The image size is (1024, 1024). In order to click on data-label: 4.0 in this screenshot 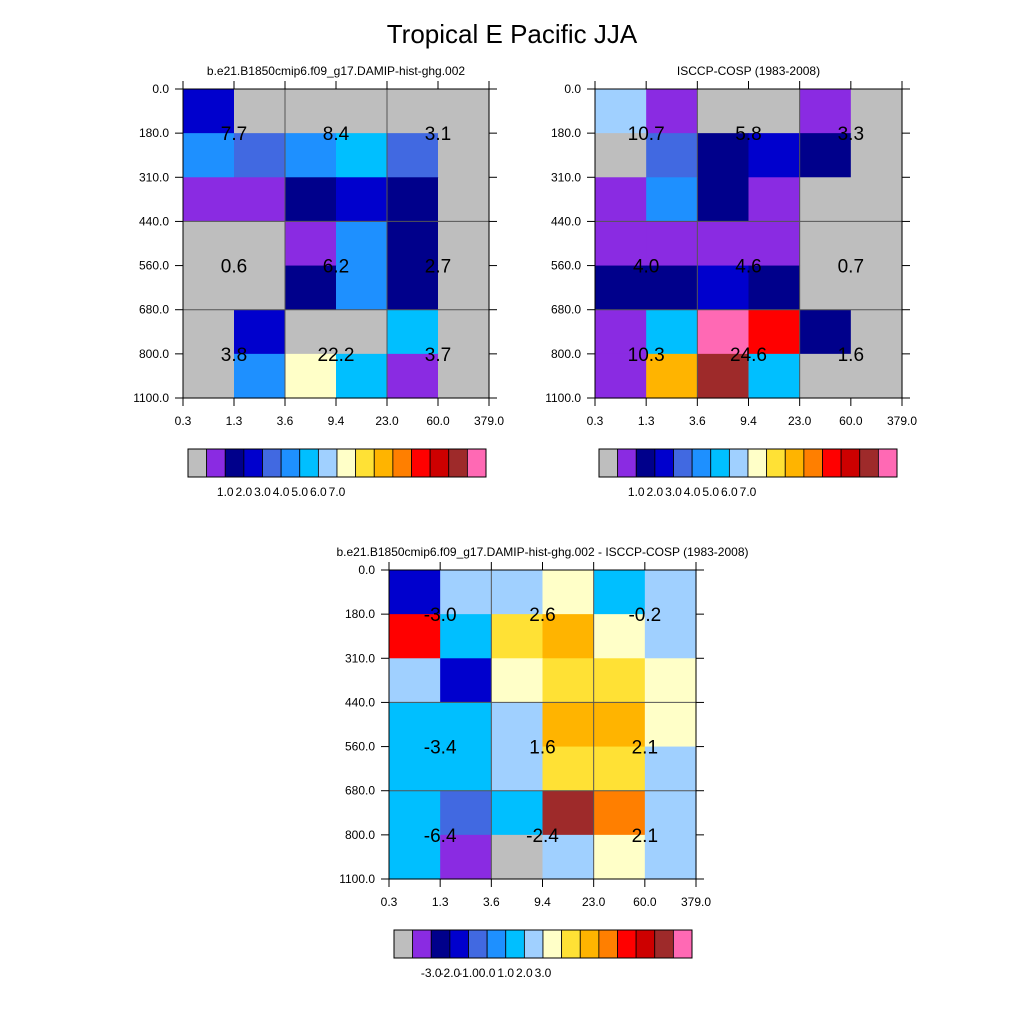, I will do `click(646, 267)`.